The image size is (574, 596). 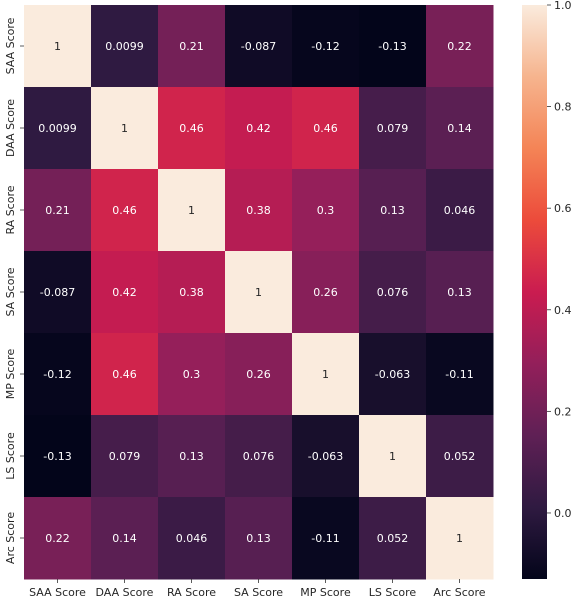 I want to click on y-tick-label: SAA Score, so click(x=10, y=45).